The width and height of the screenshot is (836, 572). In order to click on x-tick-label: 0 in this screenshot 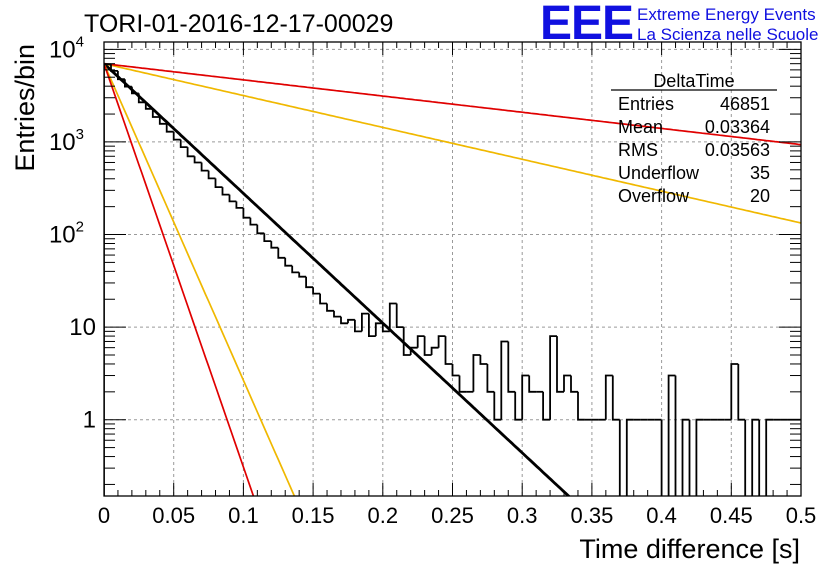, I will do `click(104, 515)`.